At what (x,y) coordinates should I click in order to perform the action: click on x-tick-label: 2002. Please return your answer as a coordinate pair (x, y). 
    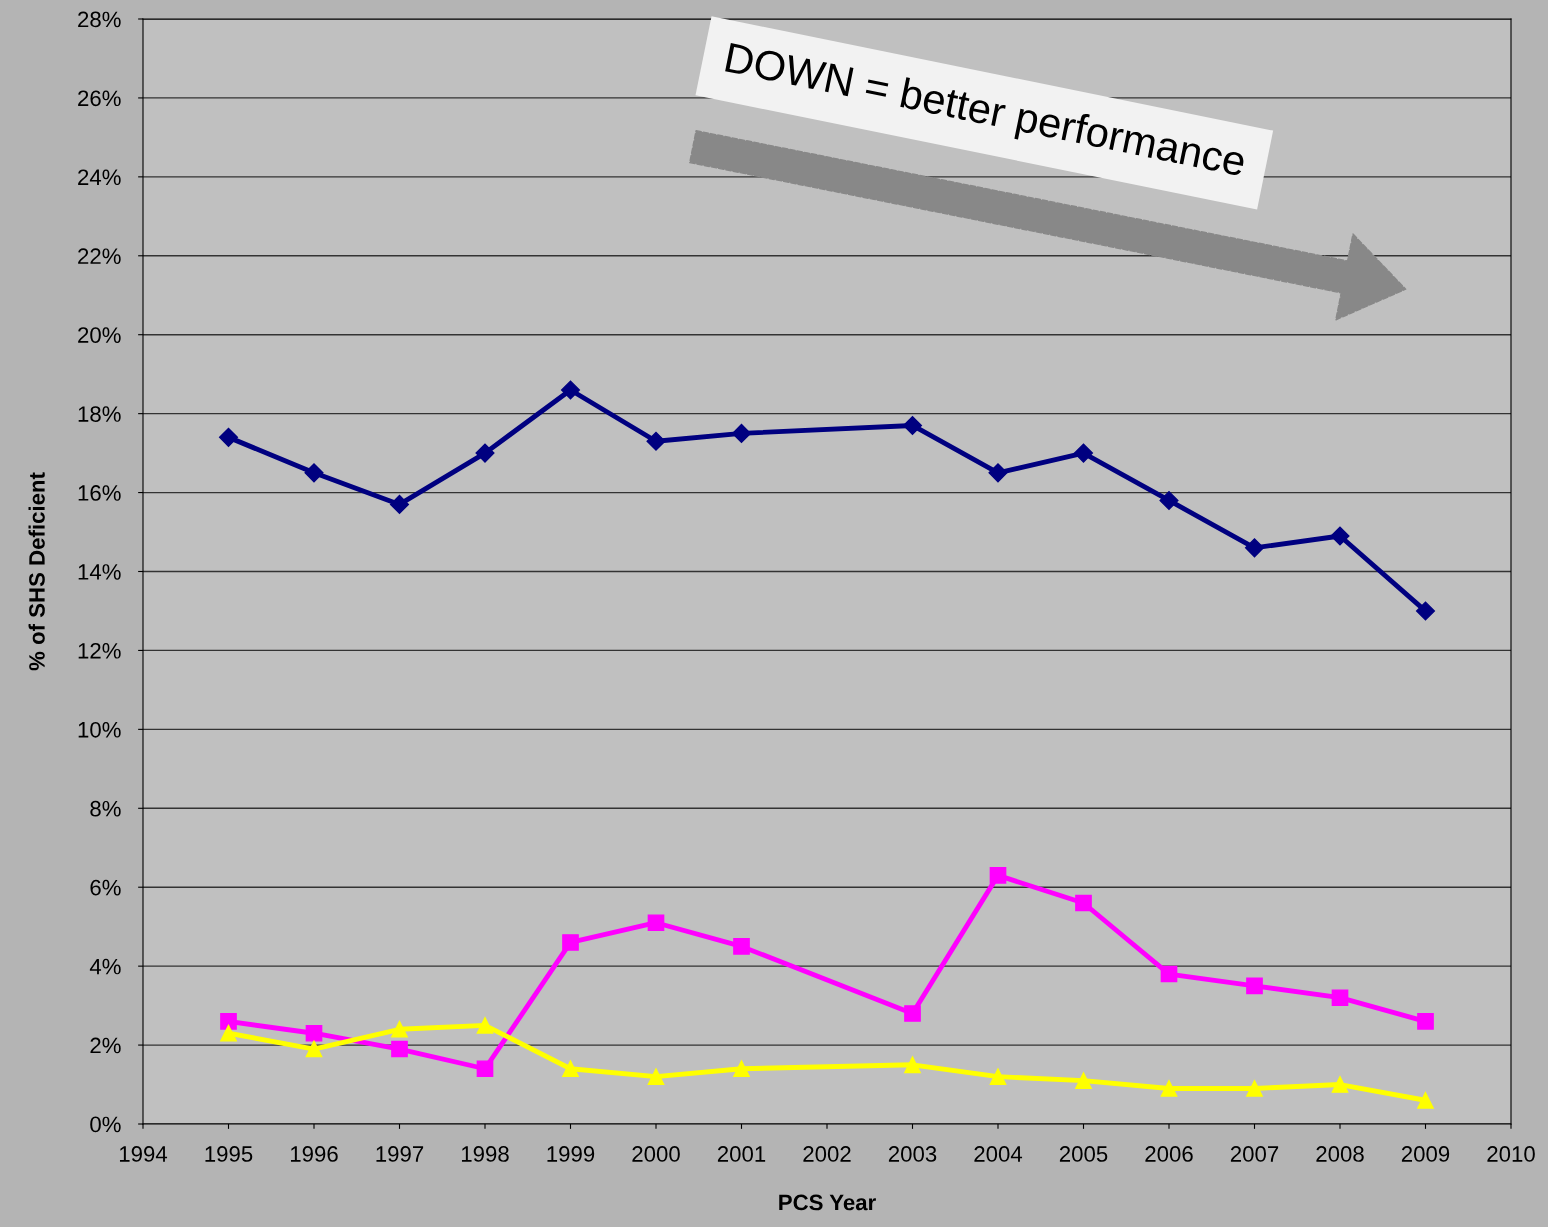
    Looking at the image, I should click on (827, 1154).